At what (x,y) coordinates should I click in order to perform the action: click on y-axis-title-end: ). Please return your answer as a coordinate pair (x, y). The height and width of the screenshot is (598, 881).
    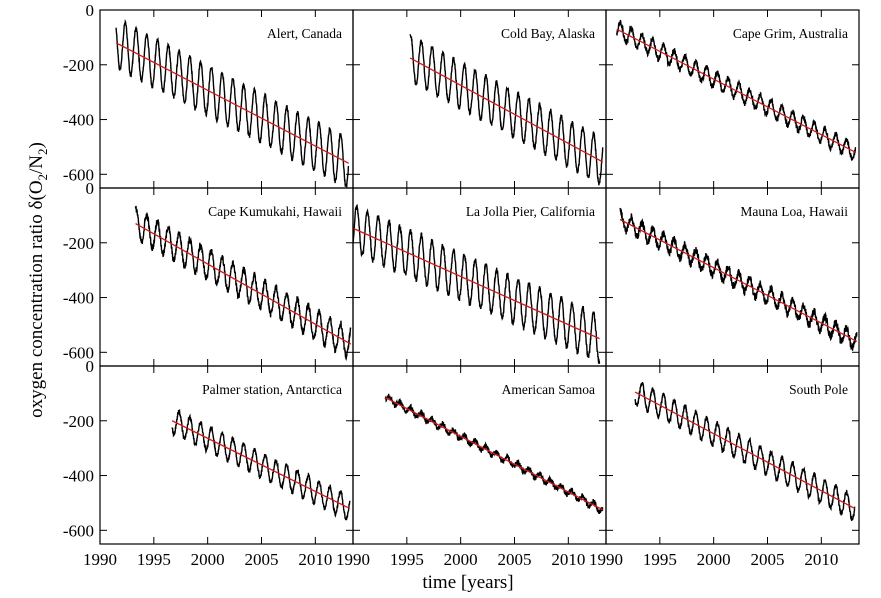
    Looking at the image, I should click on (36, 145).